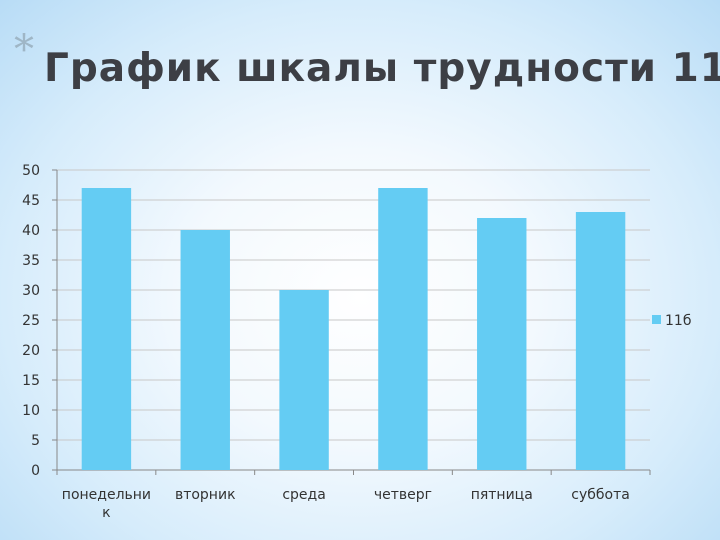 This screenshot has width=720, height=540. What do you see at coordinates (31, 231) in the screenshot?
I see `y-tick-label: 40` at bounding box center [31, 231].